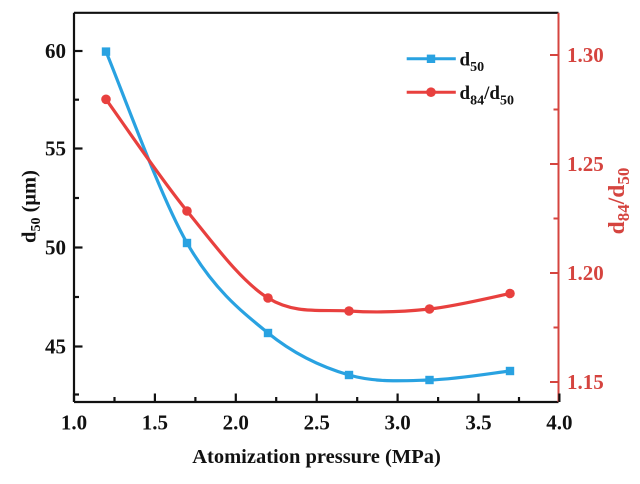 This screenshot has height=484, width=640. Describe the element at coordinates (55, 248) in the screenshot. I see `svg-text: 50` at that location.